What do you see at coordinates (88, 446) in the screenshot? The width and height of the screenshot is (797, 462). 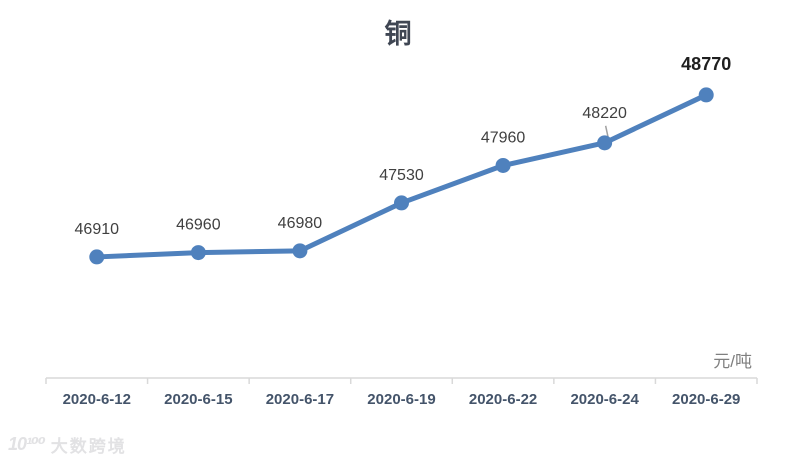 I see `watermark-text: 大数跨境` at bounding box center [88, 446].